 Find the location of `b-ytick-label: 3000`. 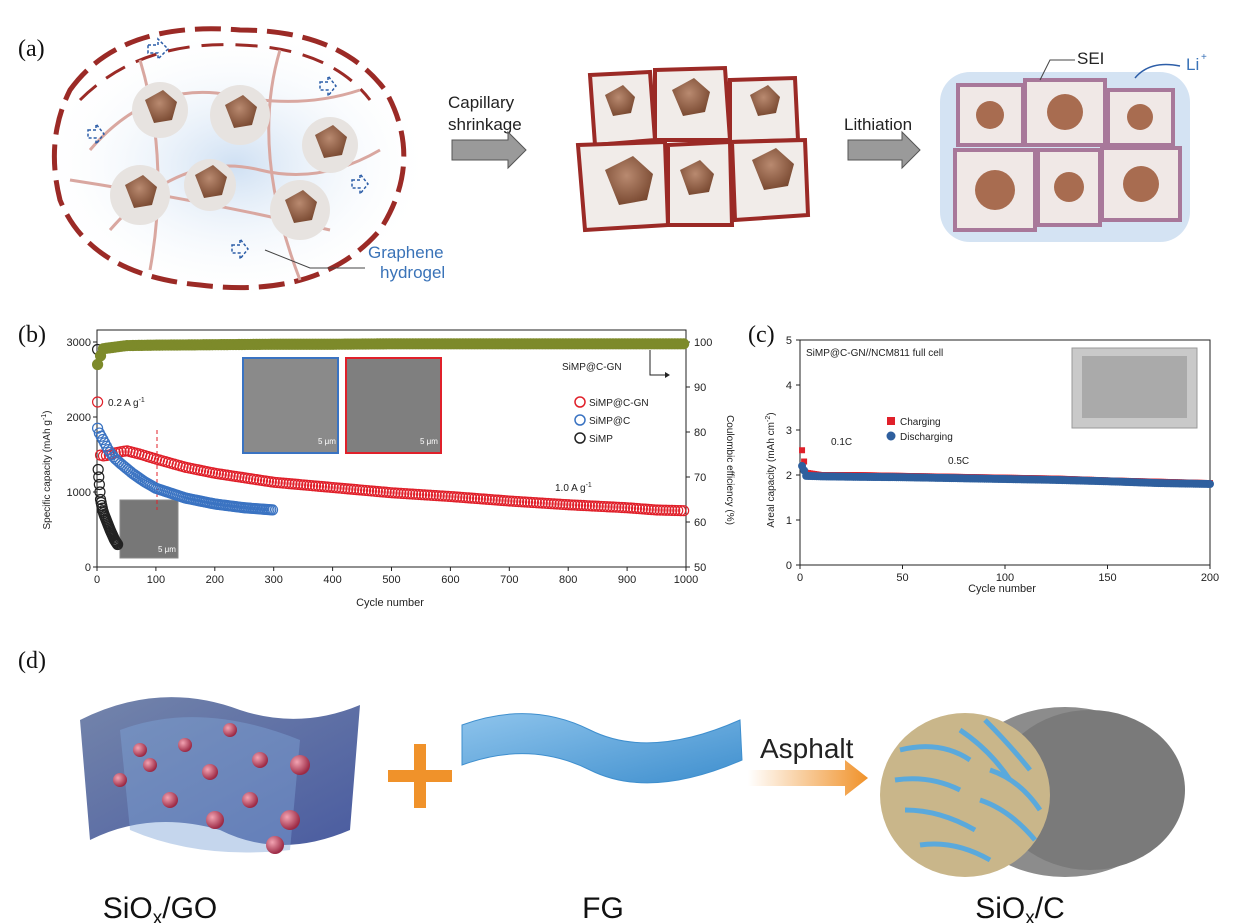

b-ytick-label: 3000 is located at coordinates (79, 343).